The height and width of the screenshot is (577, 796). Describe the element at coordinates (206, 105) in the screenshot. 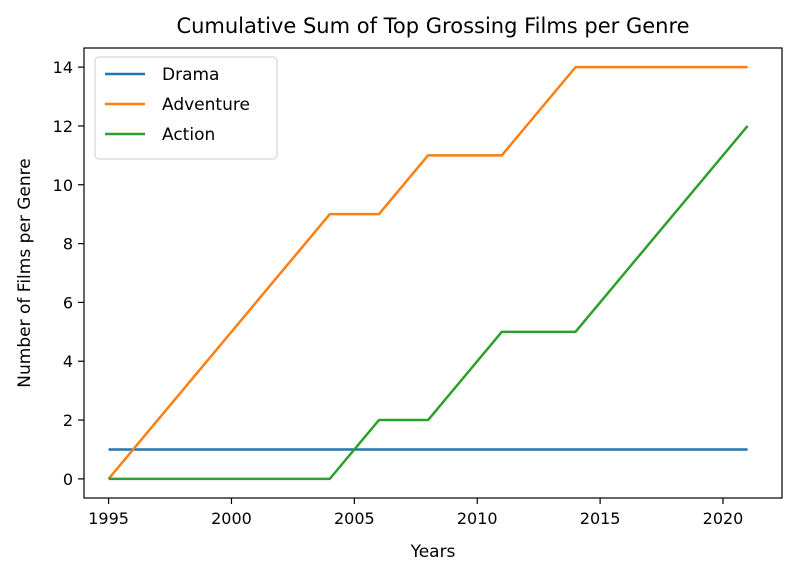

I see `legend-label-adventure: Adventure` at that location.